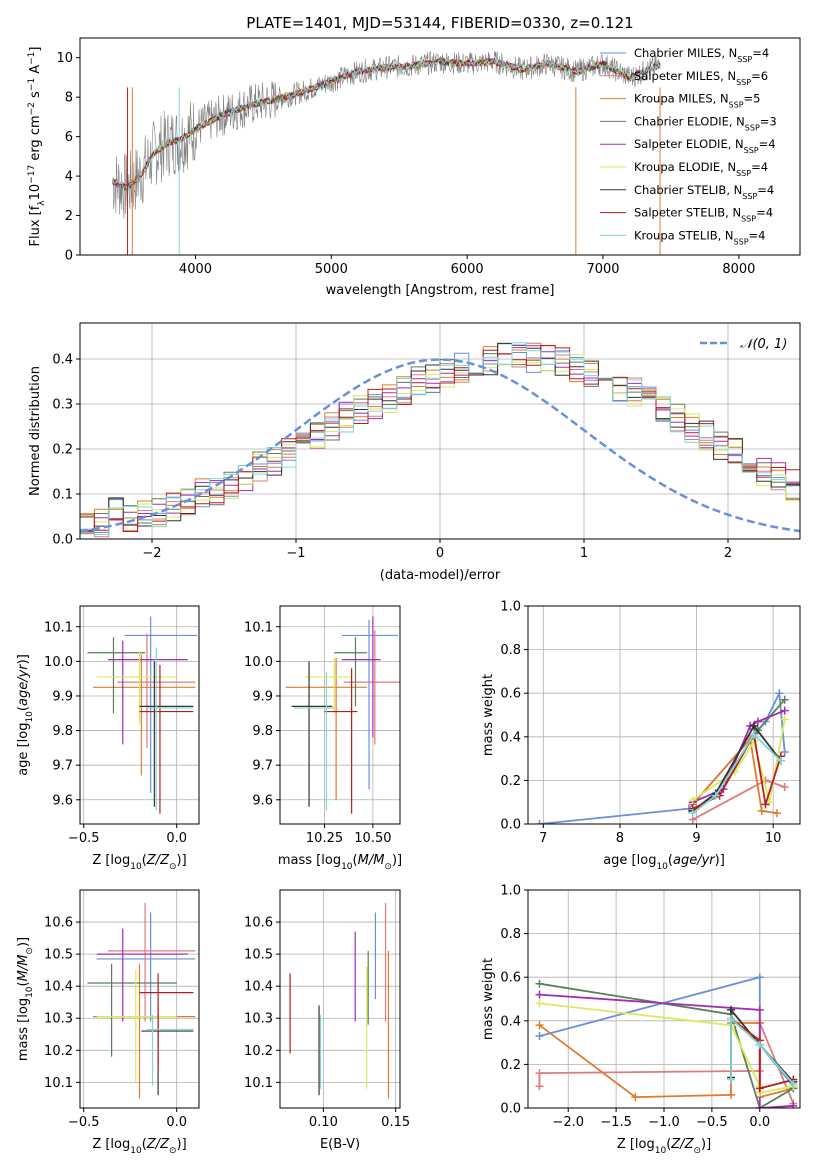 Image resolution: width=819 pixels, height=1170 pixels. Describe the element at coordinates (440, 433) in the screenshot. I see `residual-histogram` at that location.